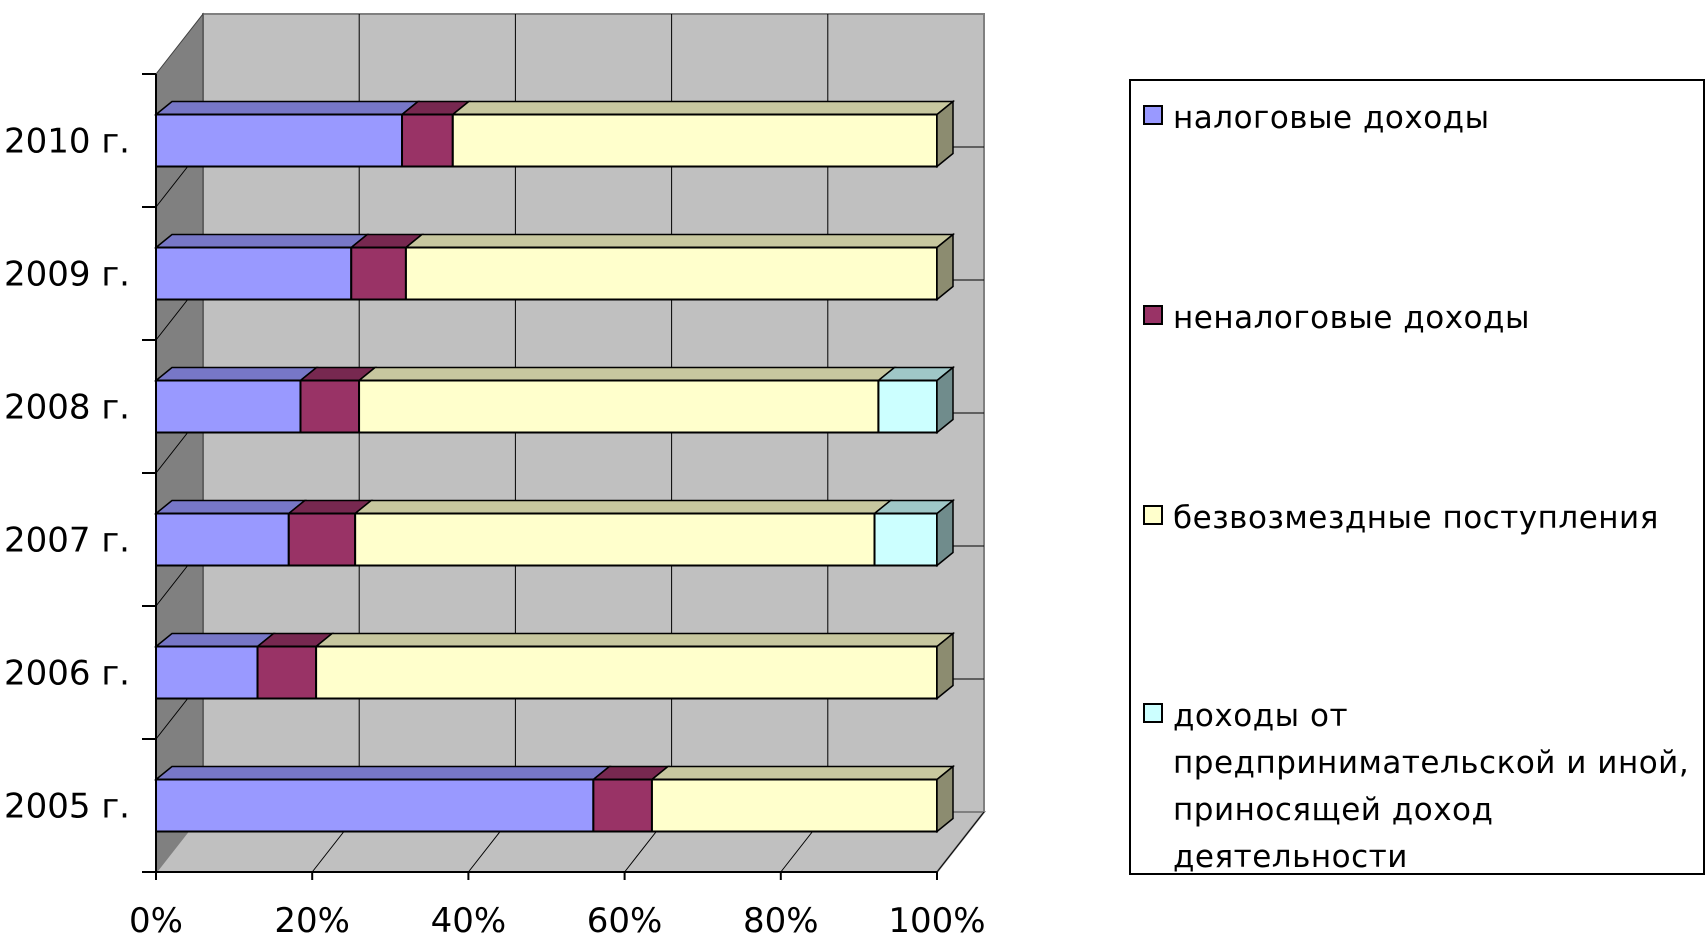 The image size is (1705, 938). What do you see at coordinates (936, 919) in the screenshot?
I see `x-tick-label: 100%` at bounding box center [936, 919].